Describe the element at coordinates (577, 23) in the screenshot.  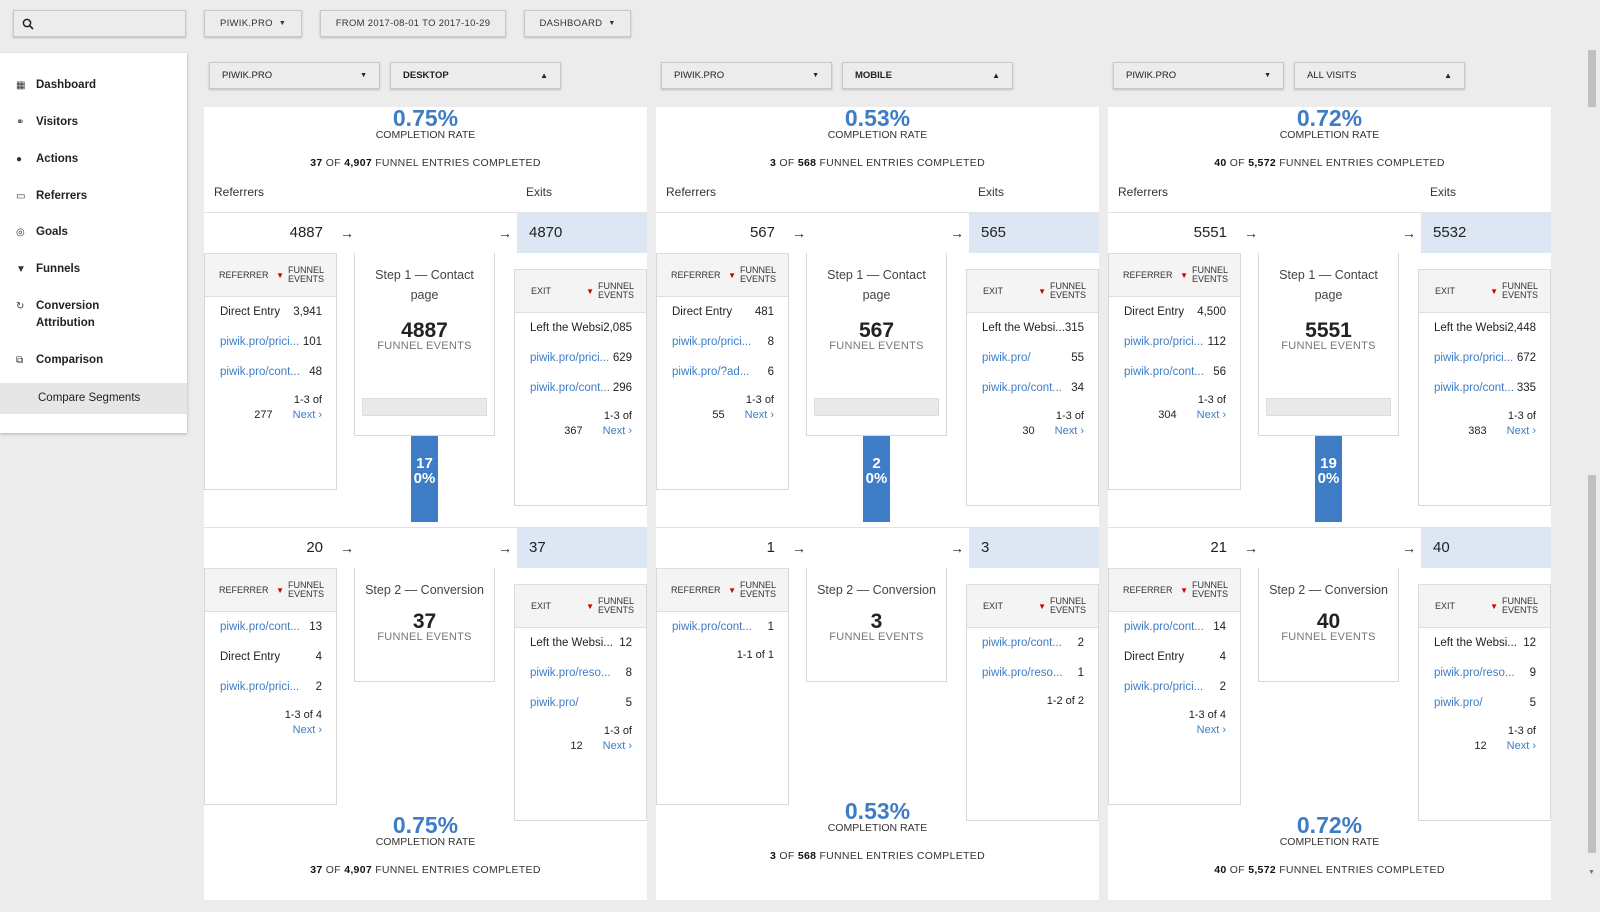
I see `dashboard-selector: DASHBOARD ▼` at that location.